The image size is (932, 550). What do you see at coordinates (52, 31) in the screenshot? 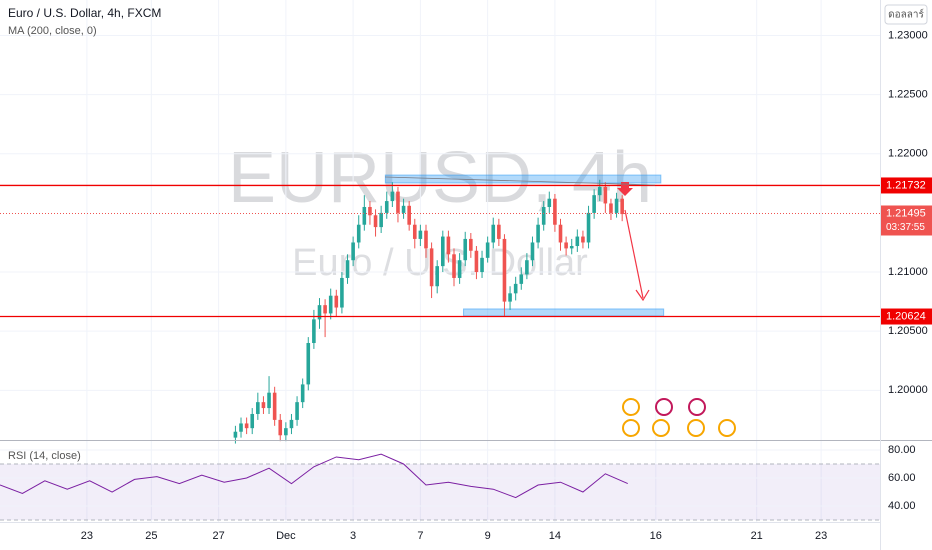
I see `indicator-label: MA (200, close, 0)` at bounding box center [52, 31].